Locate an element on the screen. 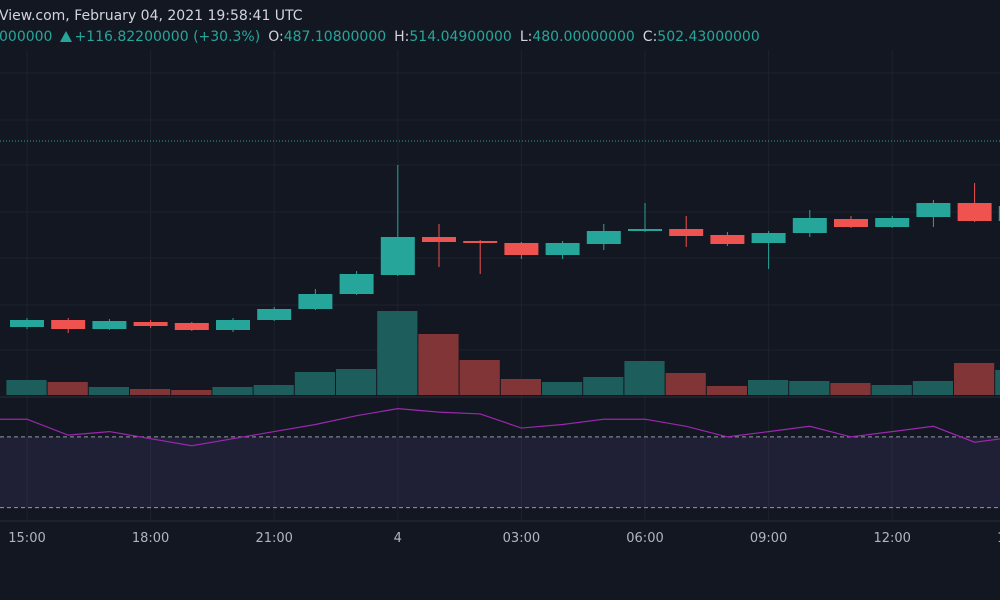  x-tick-label: 4 is located at coordinates (398, 538).